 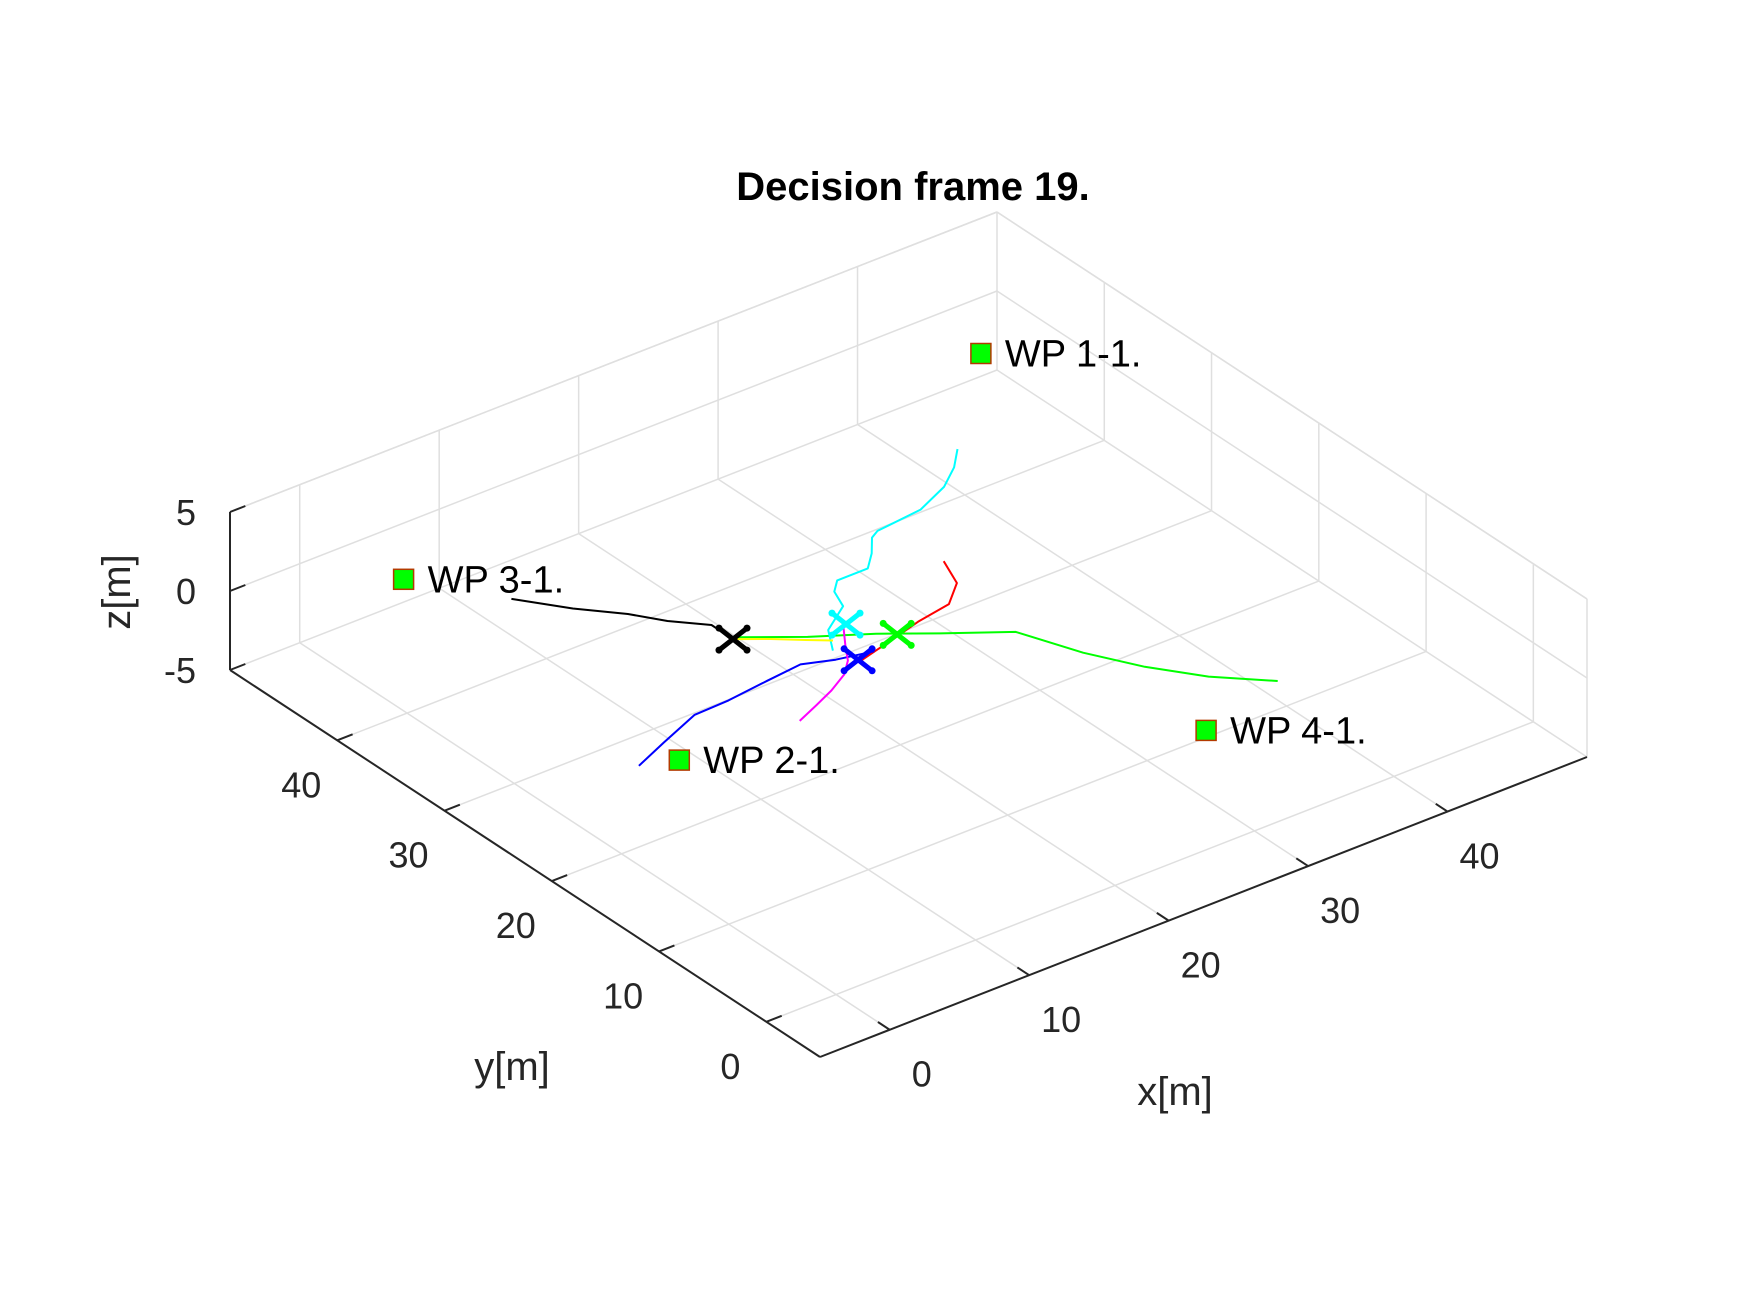 I want to click on waypoint-label: WP 1-1., so click(x=1073, y=355).